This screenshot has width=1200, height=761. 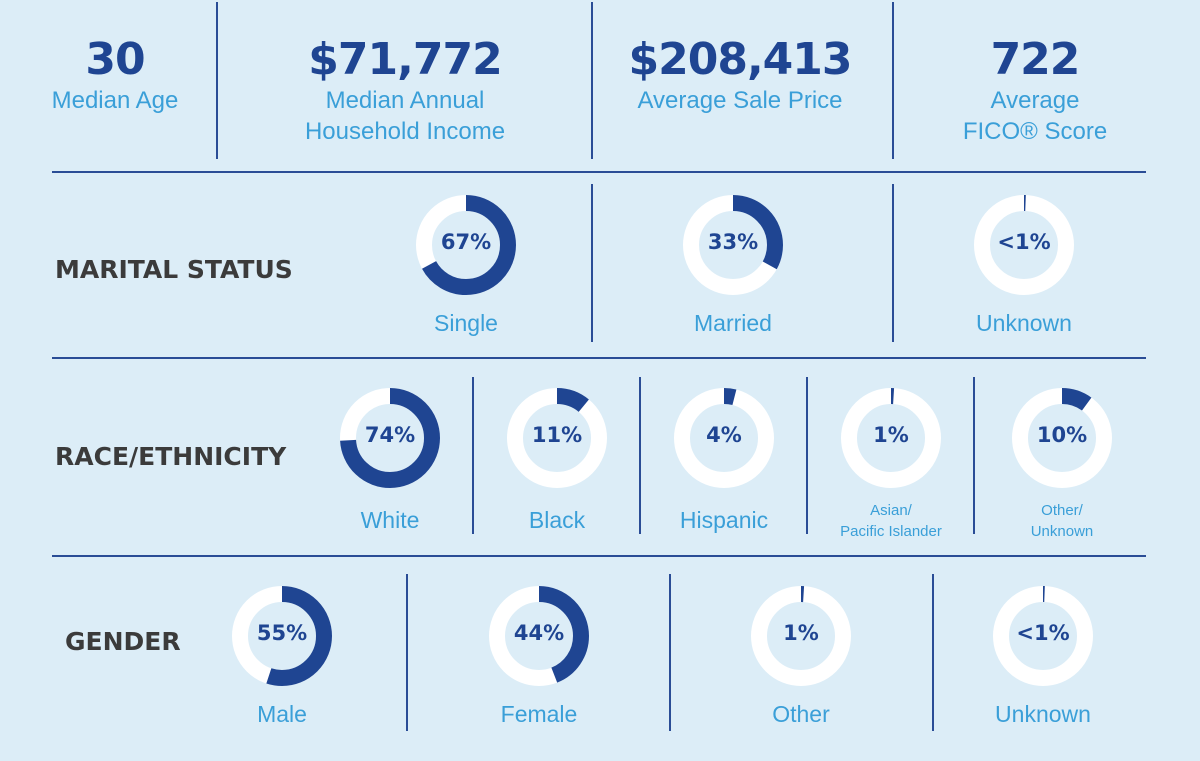 I want to click on donut-female: 44%, so click(x=539, y=636).